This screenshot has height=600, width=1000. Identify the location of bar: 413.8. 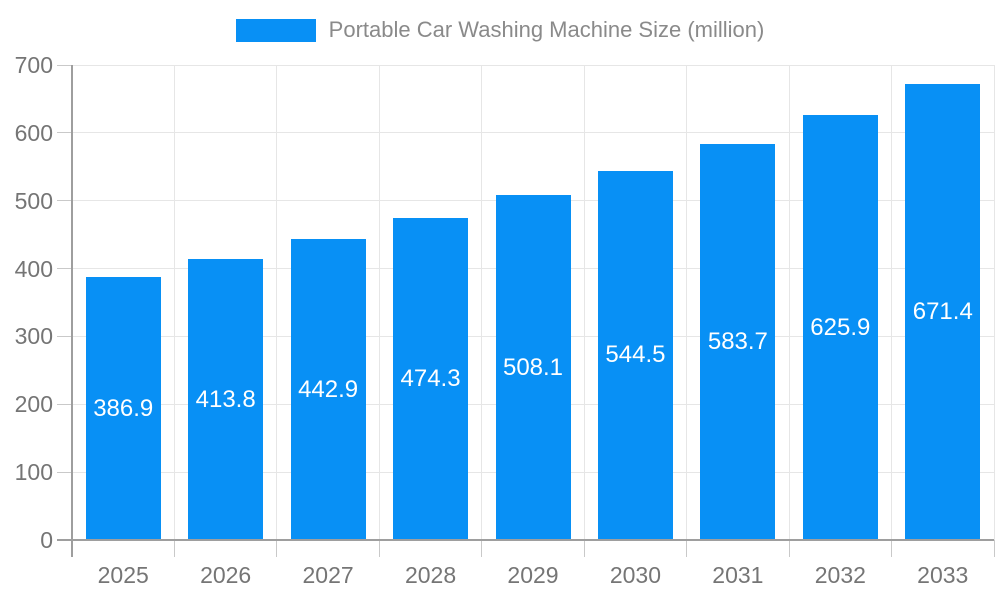
(226, 399).